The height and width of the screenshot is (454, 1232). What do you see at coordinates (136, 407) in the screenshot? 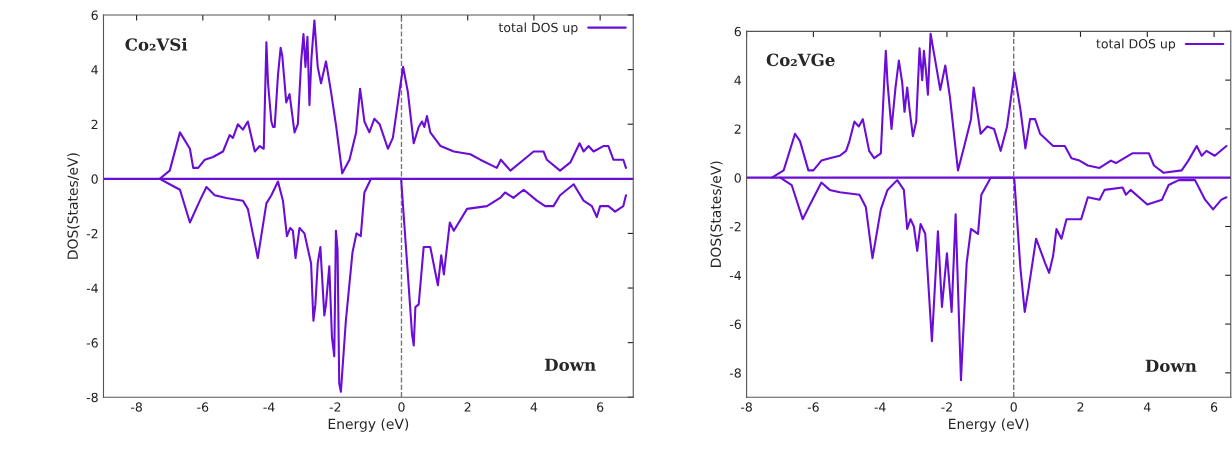
I see `x-tick-label: -8` at bounding box center [136, 407].